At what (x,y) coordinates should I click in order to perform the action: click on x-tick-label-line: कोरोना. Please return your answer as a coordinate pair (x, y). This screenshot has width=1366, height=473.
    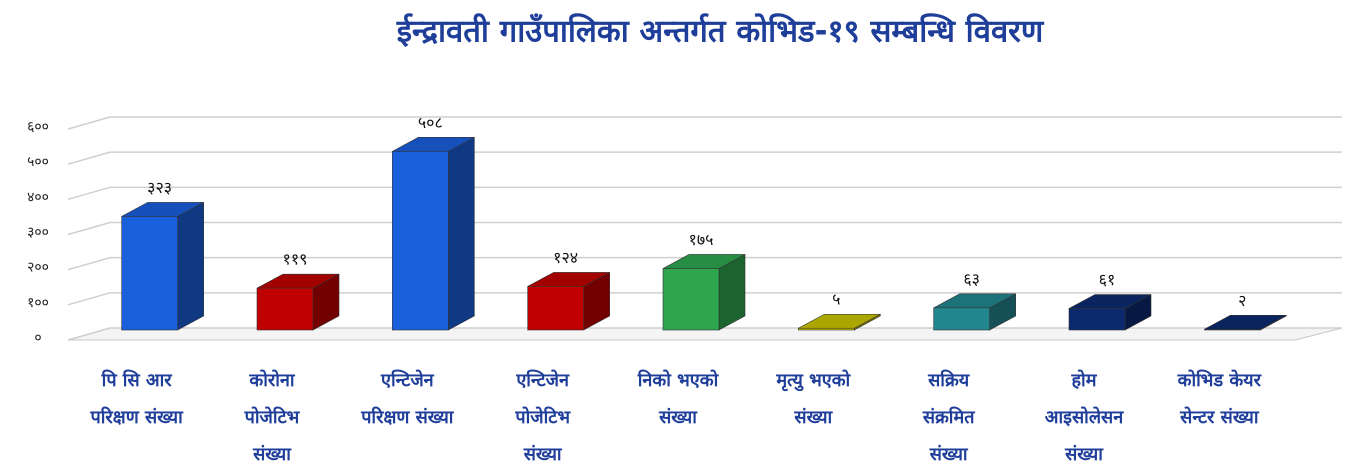
    Looking at the image, I should click on (271, 380).